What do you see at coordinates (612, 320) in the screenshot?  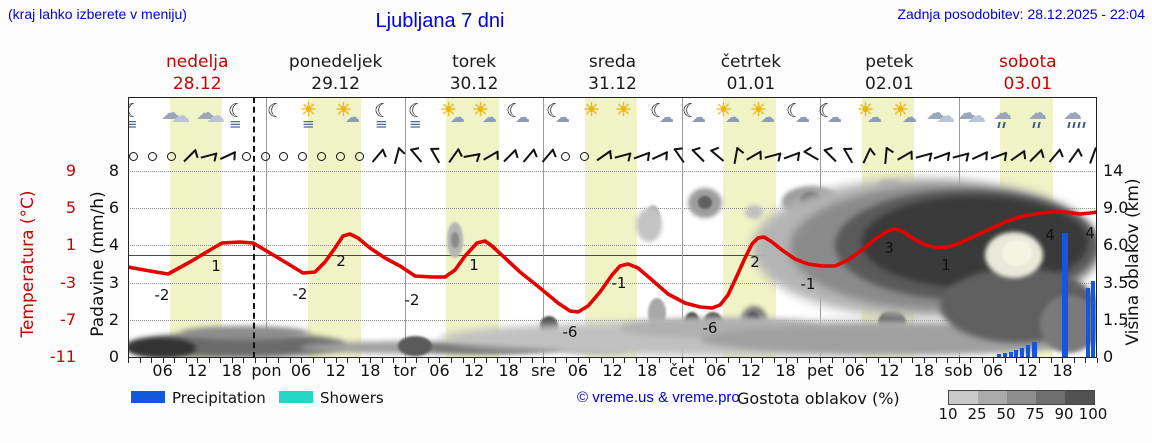 I see `horizontal-gridline` at bounding box center [612, 320].